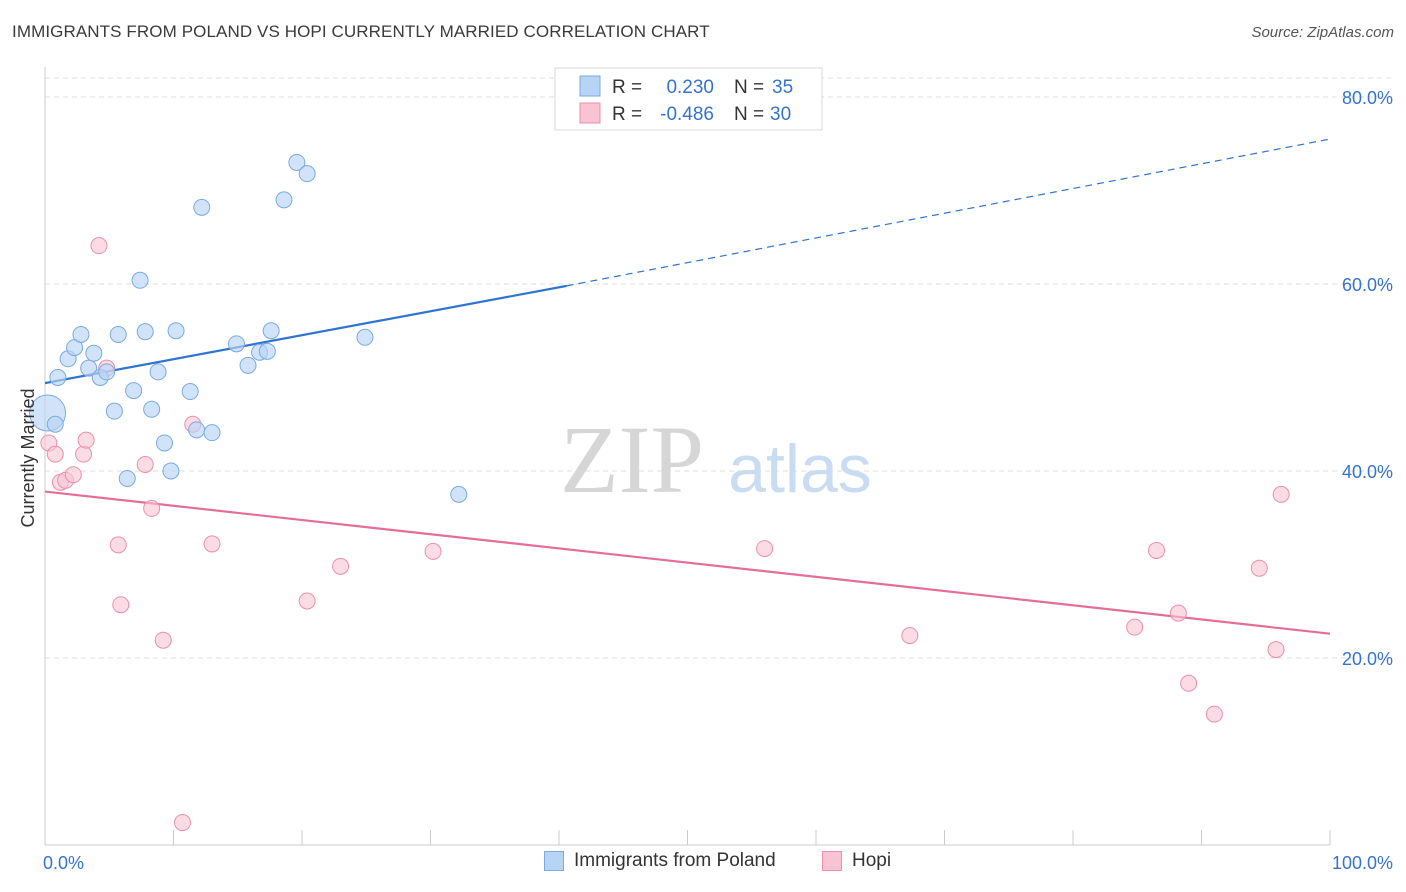 Image resolution: width=1406 pixels, height=892 pixels. What do you see at coordinates (1362, 863) in the screenshot?
I see `x-tick-label: 100.0%` at bounding box center [1362, 863].